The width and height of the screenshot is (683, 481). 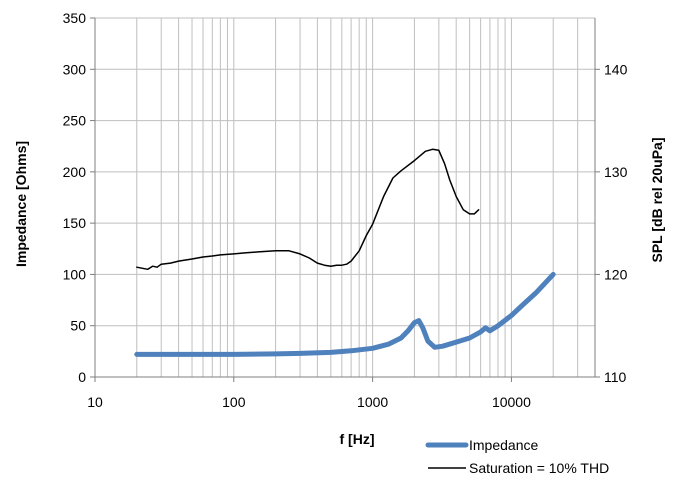 What do you see at coordinates (75, 274) in the screenshot?
I see `y-left-tick-label: 100` at bounding box center [75, 274].